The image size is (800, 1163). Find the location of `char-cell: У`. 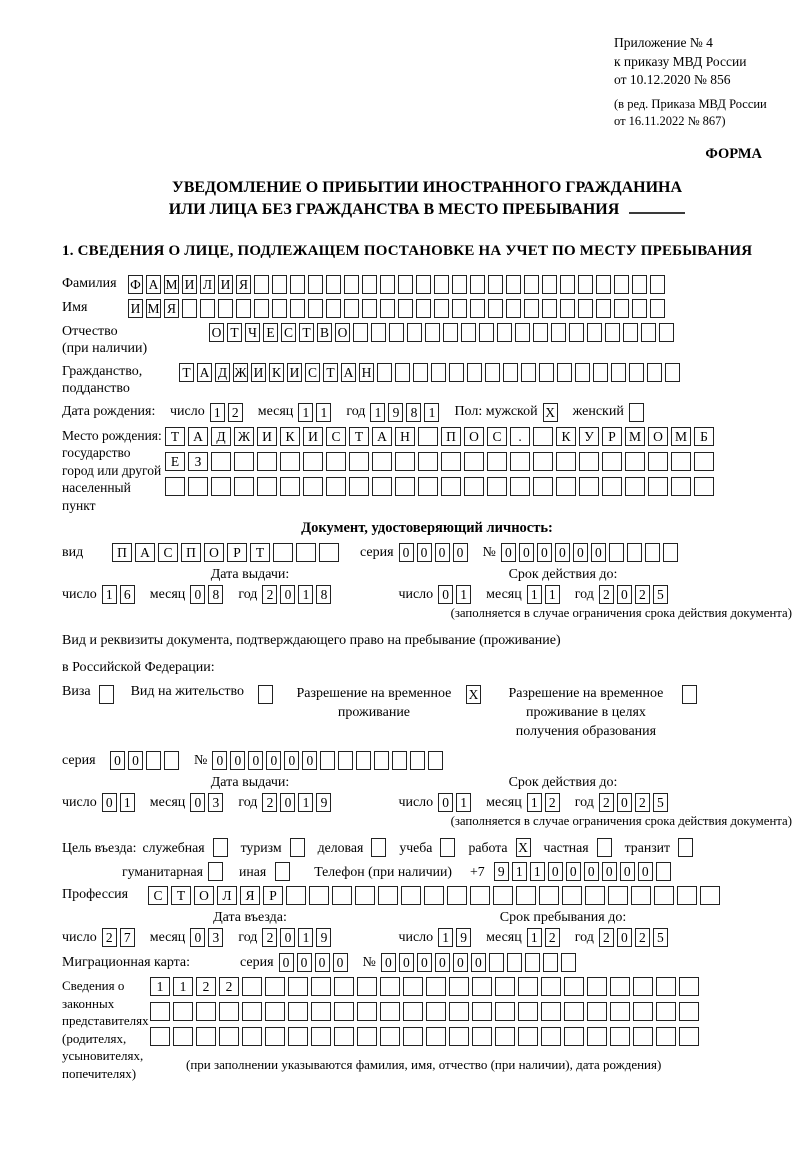

char-cell: У is located at coordinates (589, 436).